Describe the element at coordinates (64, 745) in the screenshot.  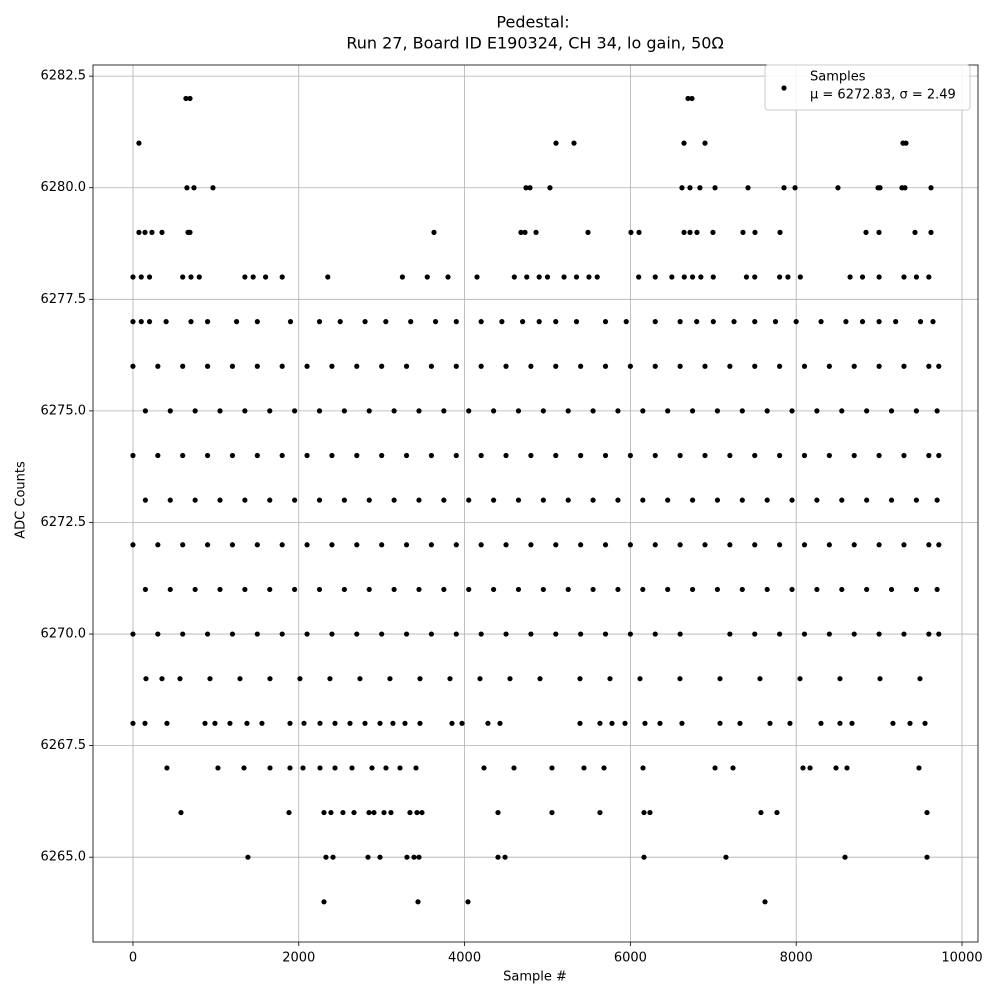
I see `y-tick-label: 6267.5` at that location.